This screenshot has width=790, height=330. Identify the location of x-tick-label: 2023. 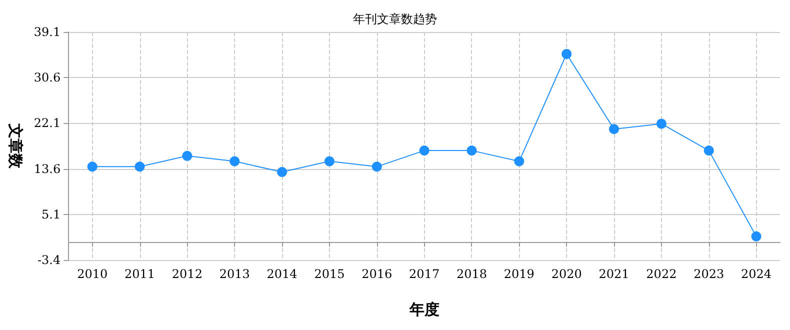
(709, 274).